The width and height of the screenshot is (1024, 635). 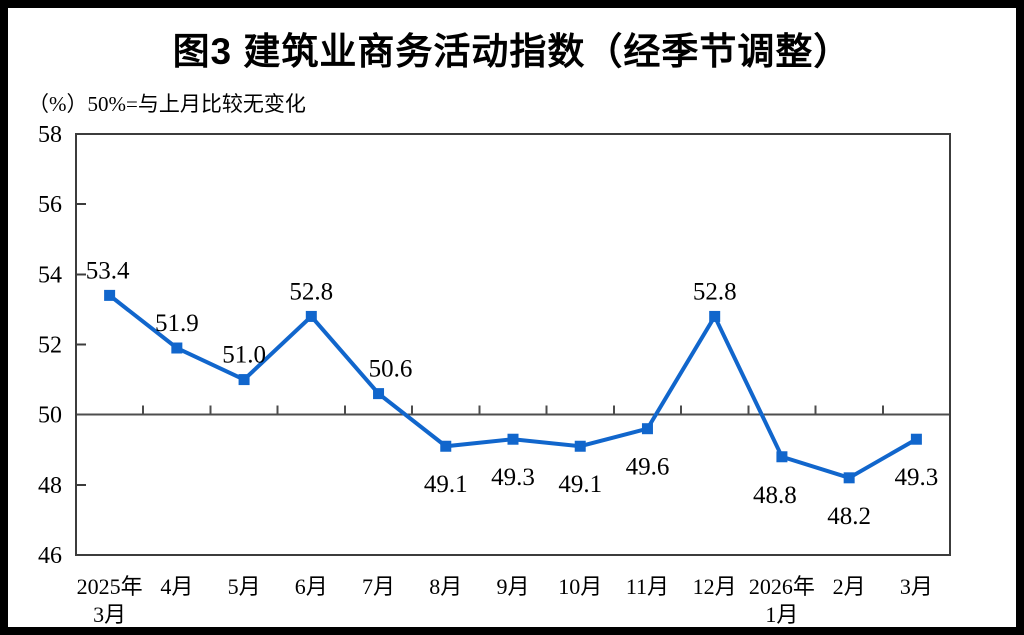 What do you see at coordinates (512, 586) in the screenshot?
I see `x-axis-label: 9月` at bounding box center [512, 586].